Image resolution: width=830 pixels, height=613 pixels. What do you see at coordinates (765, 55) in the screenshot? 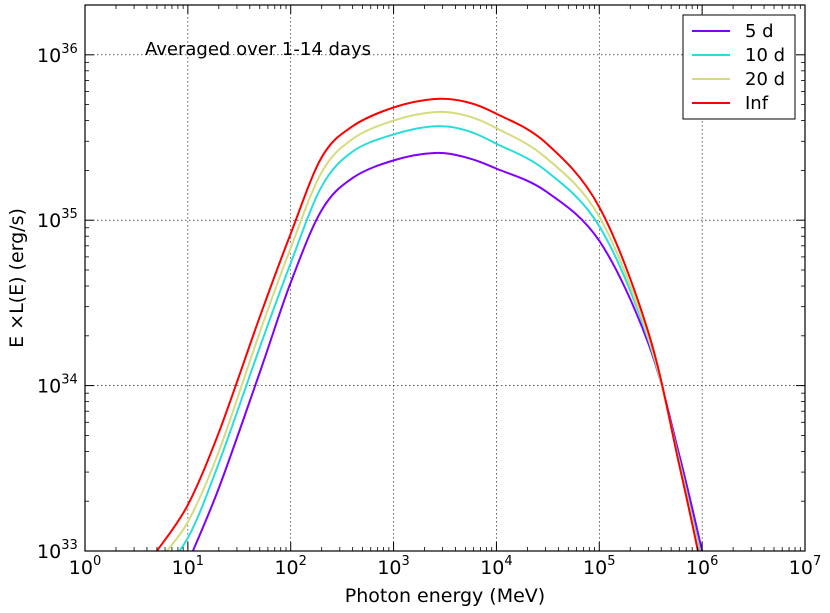
I see `legend-label: 10 d` at bounding box center [765, 55].